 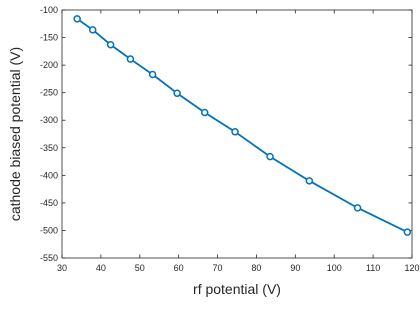 I want to click on y-tick-label: -500, so click(x=49, y=230).